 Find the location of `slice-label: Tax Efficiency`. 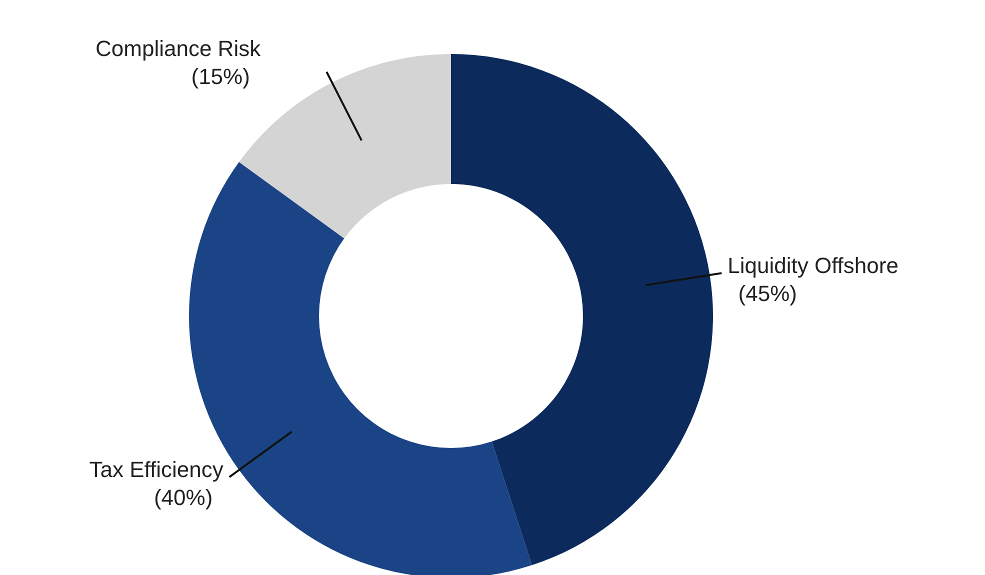

slice-label: Tax Efficiency is located at coordinates (156, 469).